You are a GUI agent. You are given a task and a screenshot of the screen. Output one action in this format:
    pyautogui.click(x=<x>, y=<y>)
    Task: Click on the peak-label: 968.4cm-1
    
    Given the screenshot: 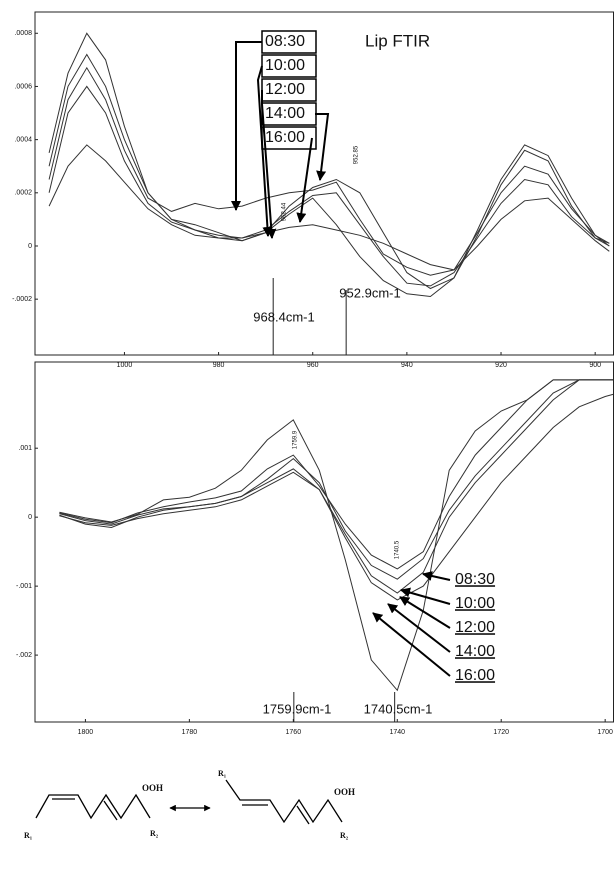 What is the action you would take?
    pyautogui.click(x=283, y=316)
    